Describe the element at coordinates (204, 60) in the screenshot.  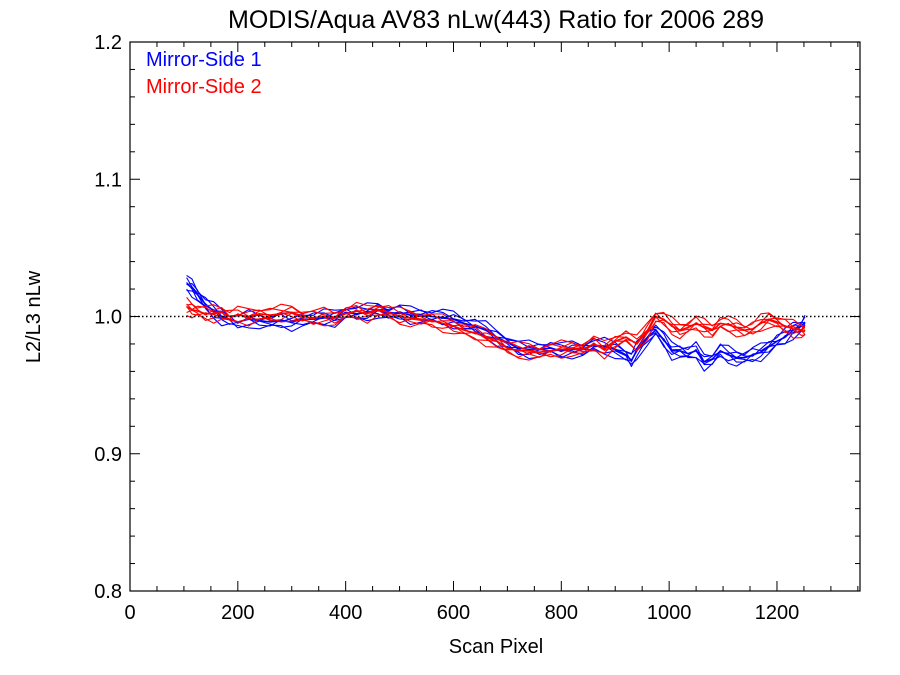
I see `legend-entry: Mirror-Side 1` at that location.